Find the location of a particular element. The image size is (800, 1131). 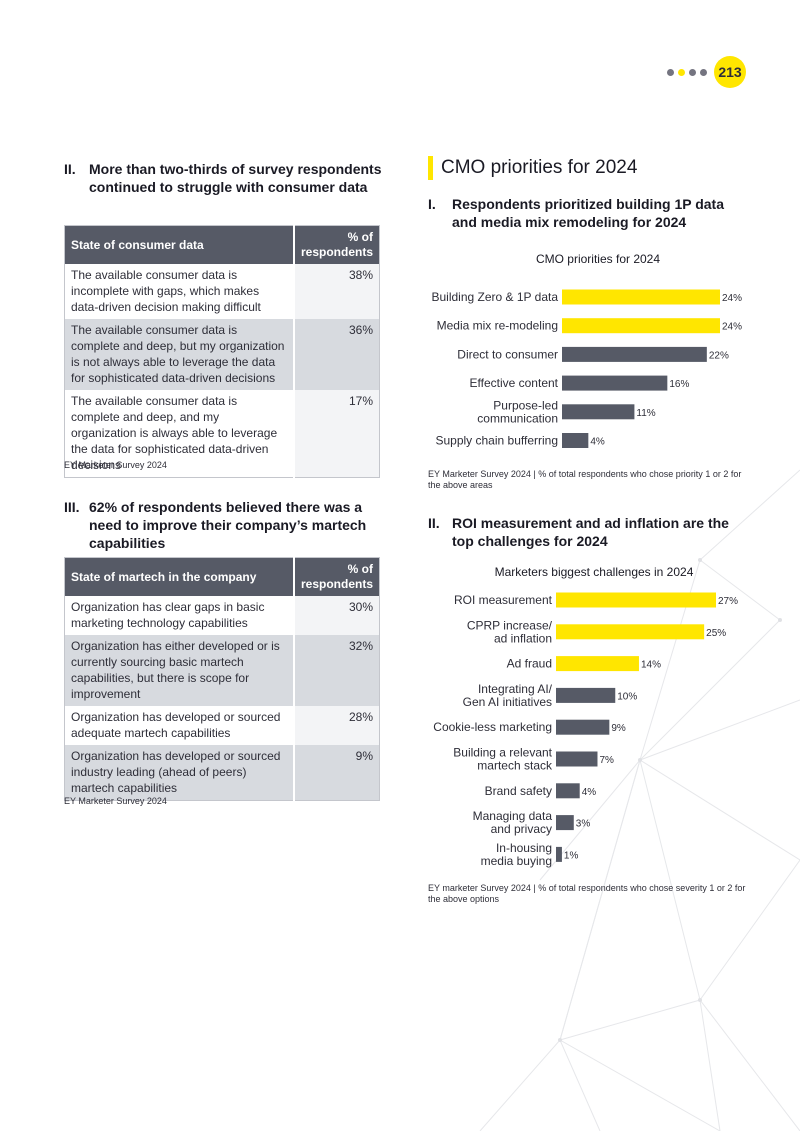

table1-source: EY Marketer Survey 2024 is located at coordinates (115, 465).